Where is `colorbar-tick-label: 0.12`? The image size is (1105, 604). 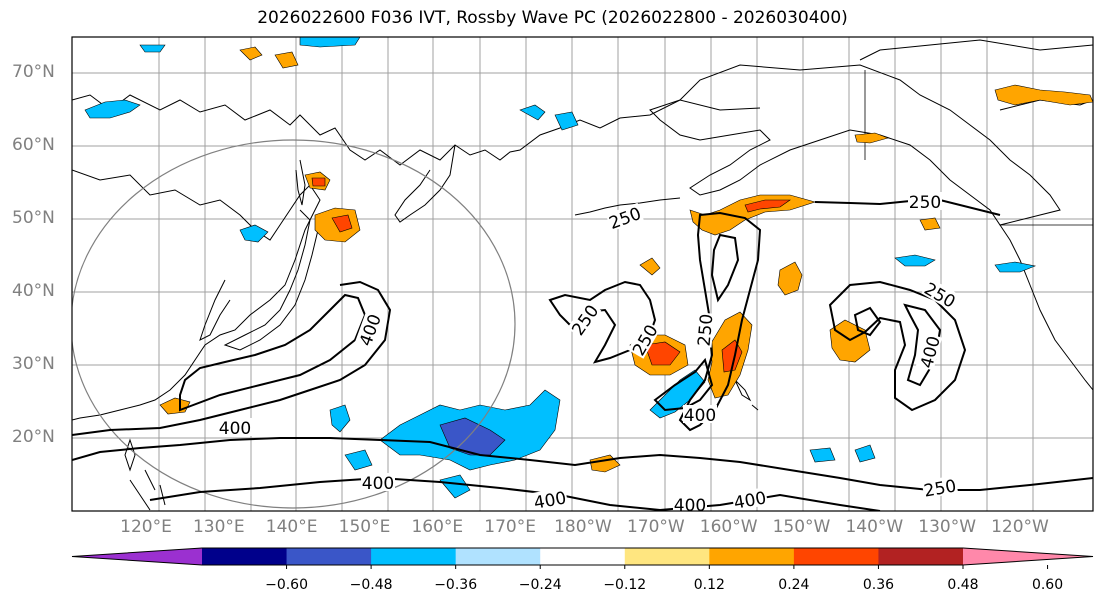
colorbar-tick-label: 0.12 is located at coordinates (709, 585).